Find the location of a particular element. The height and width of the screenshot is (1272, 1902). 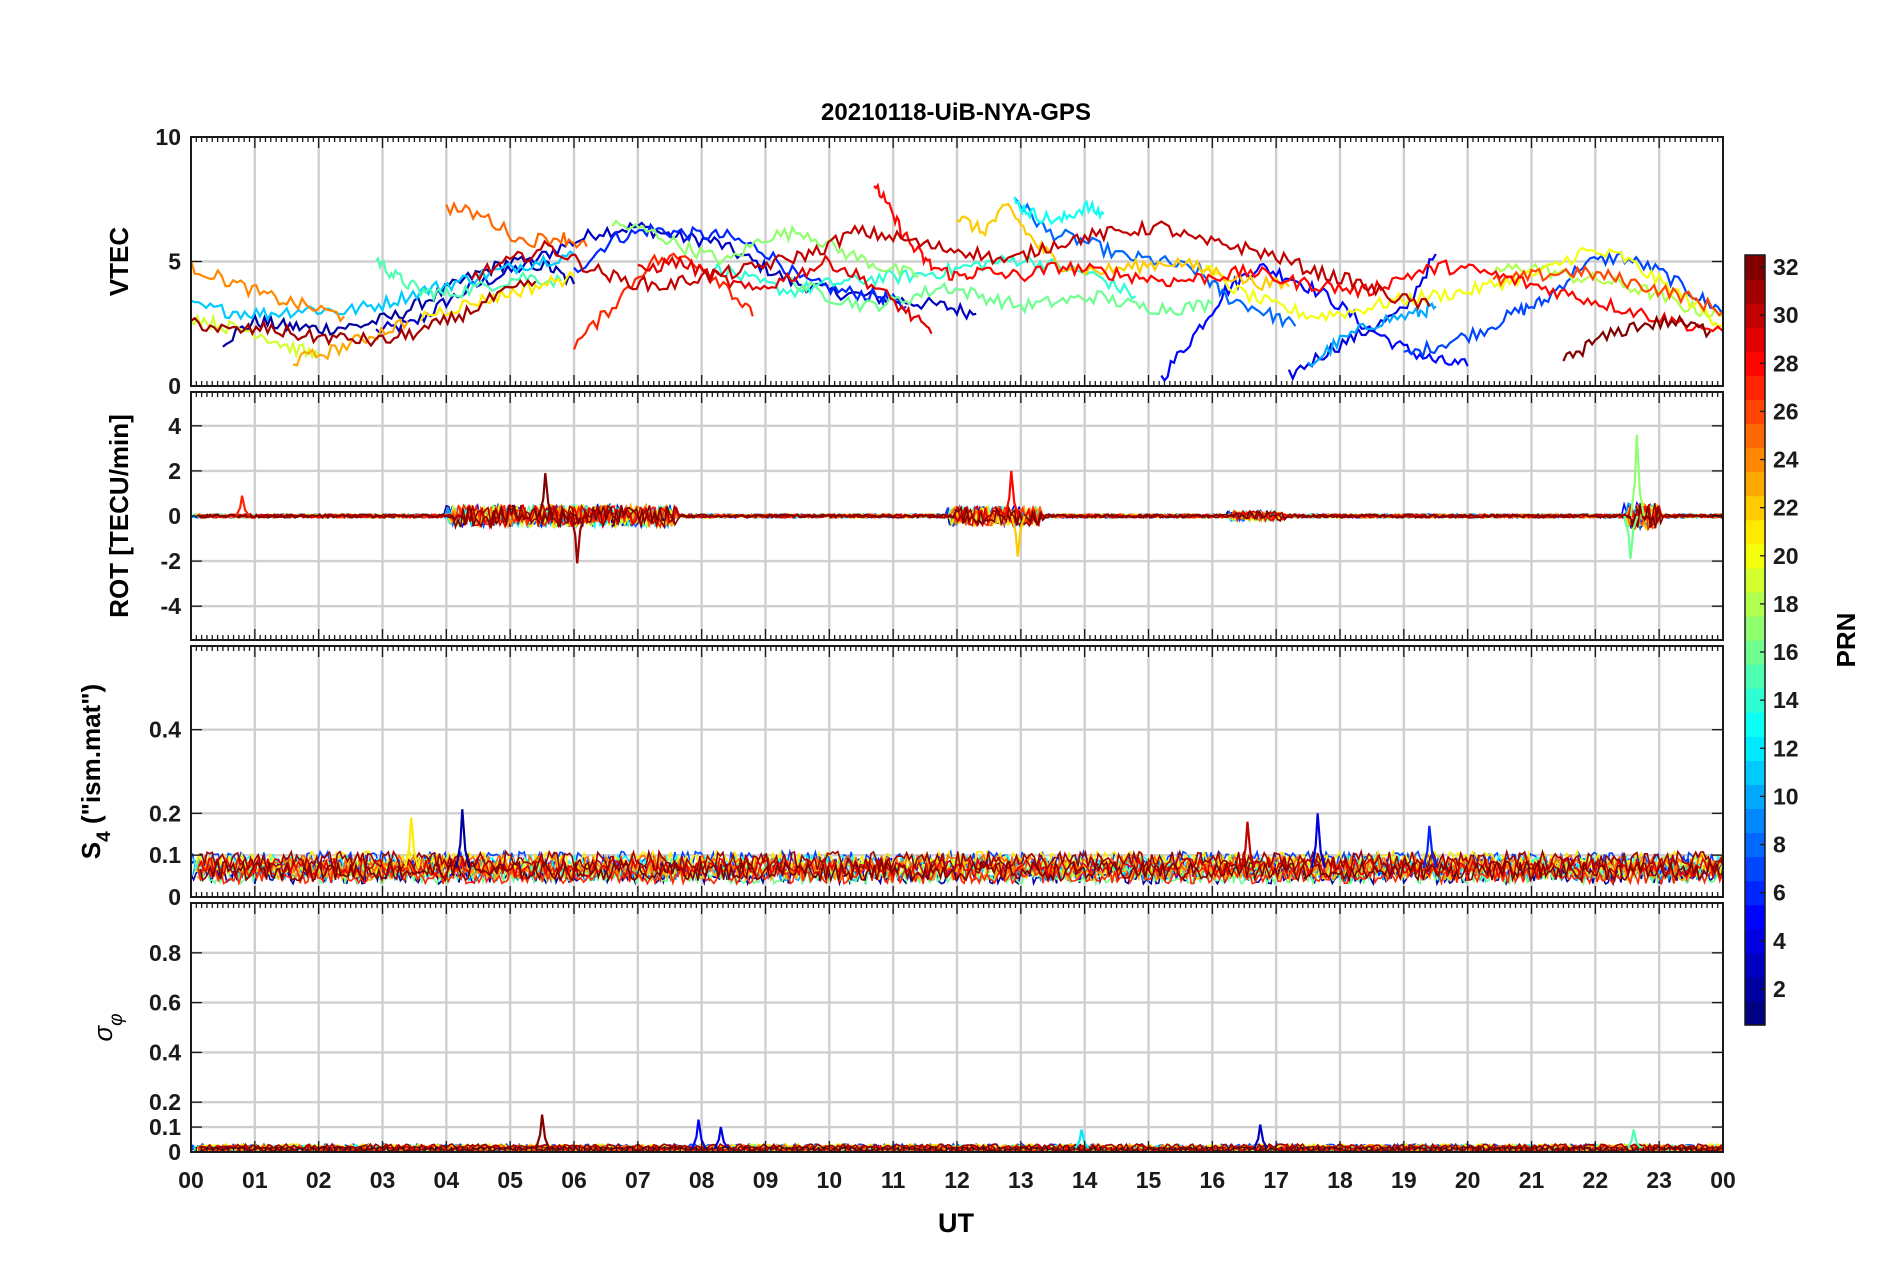

colorbar-tick-label: 18 is located at coordinates (1786, 604).